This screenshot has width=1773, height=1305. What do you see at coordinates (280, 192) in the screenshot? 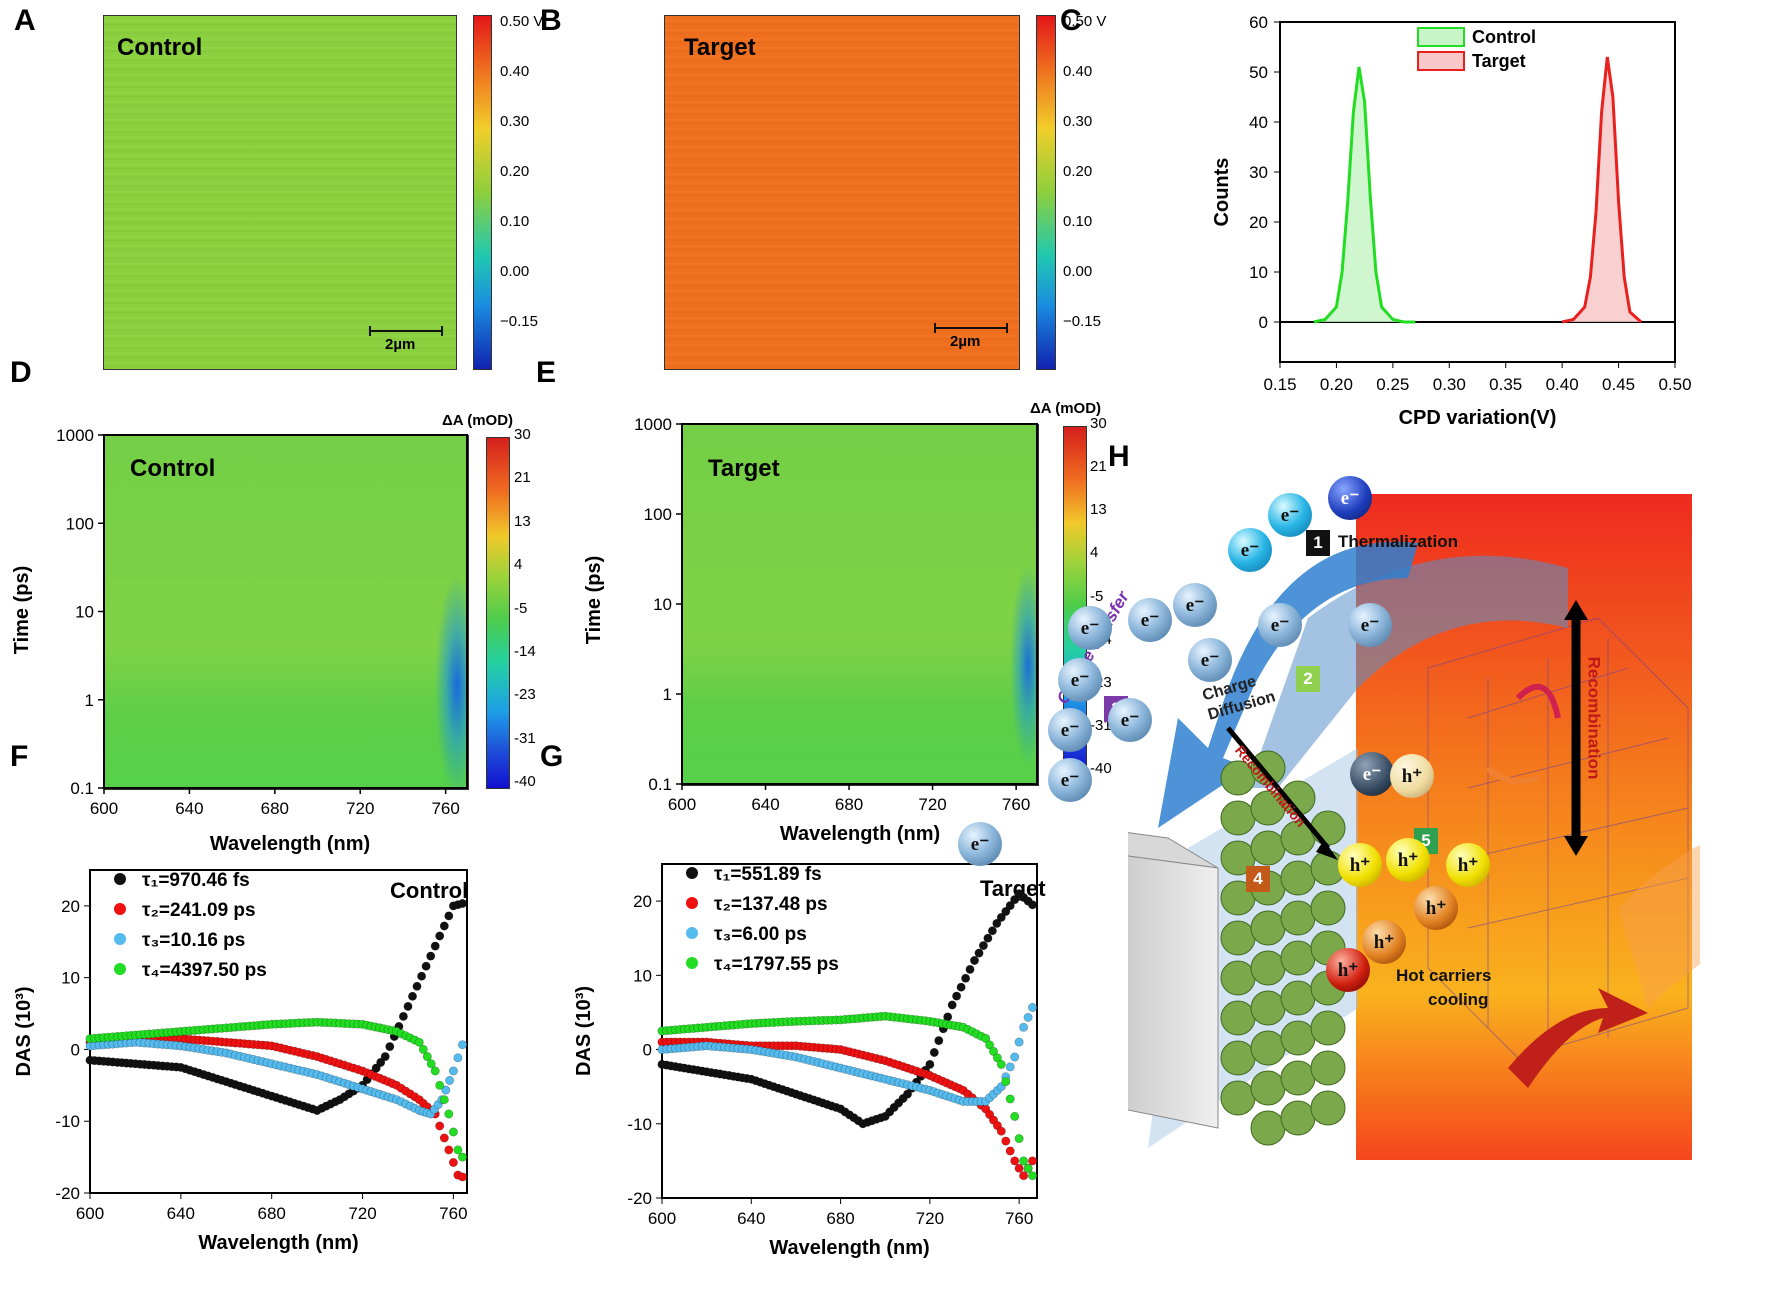
I see `kpfm-control-map` at bounding box center [280, 192].